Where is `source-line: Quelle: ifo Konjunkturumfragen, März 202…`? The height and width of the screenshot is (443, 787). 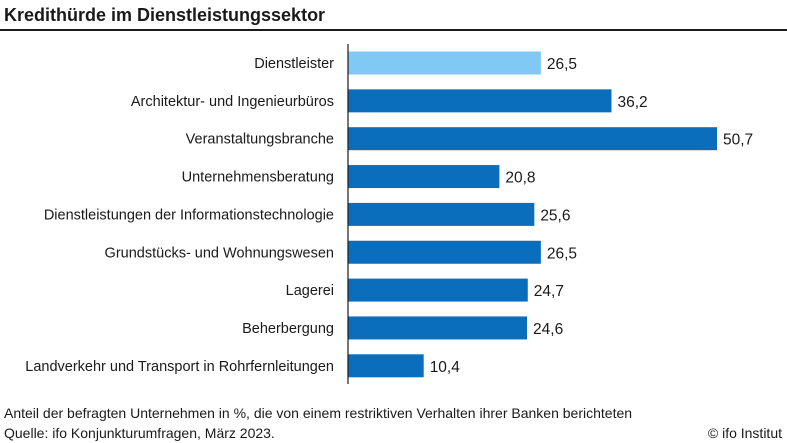 source-line: Quelle: ifo Konjunkturumfragen, März 202… is located at coordinates (139, 433).